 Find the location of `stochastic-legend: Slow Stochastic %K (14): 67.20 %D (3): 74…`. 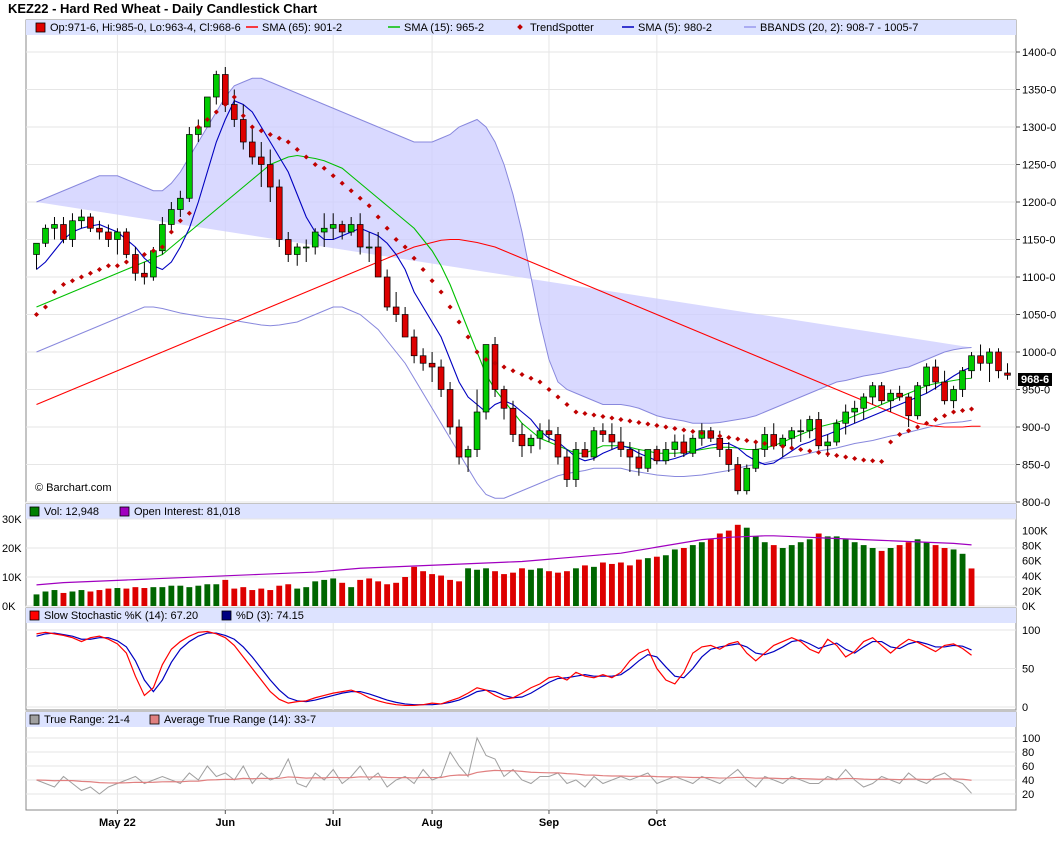

stochastic-legend: Slow Stochastic %K (14): 67.20 %D (3): 74… is located at coordinates (166, 616).